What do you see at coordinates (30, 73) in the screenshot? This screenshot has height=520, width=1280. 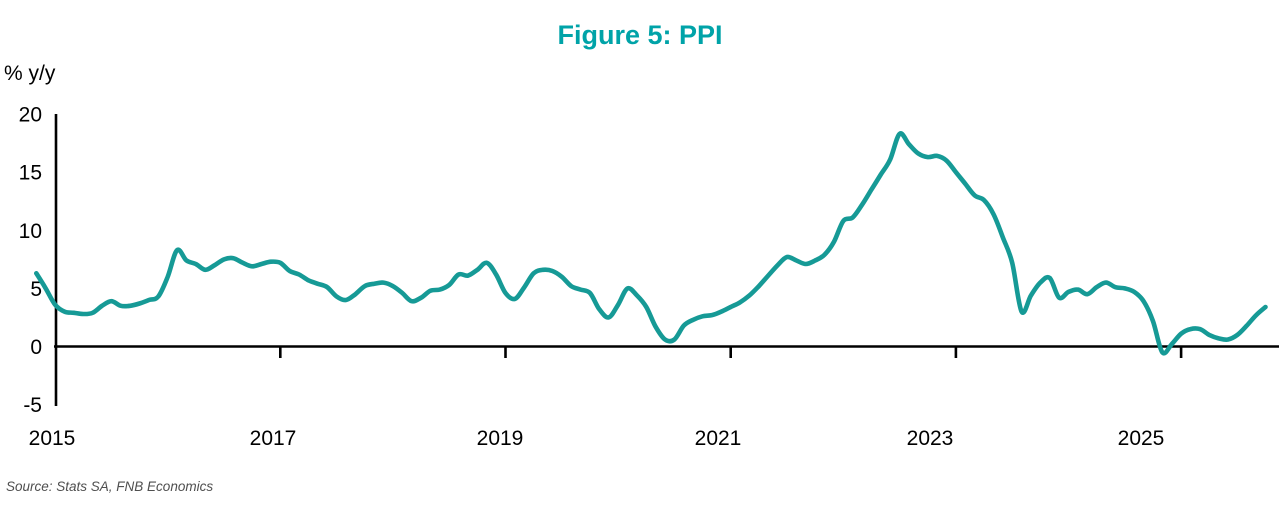 I see `y-axis-unit-label: % y/y` at bounding box center [30, 73].